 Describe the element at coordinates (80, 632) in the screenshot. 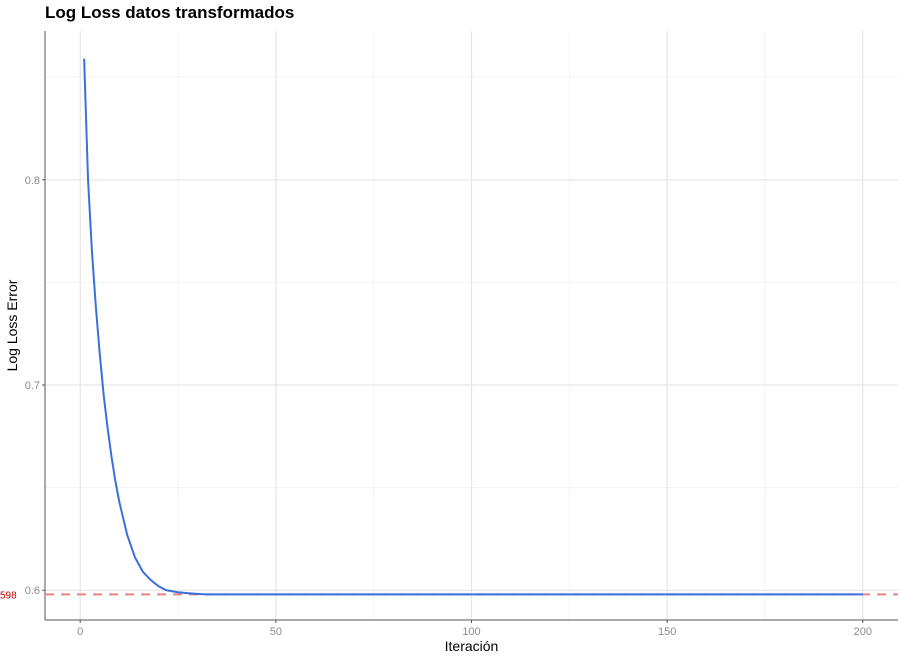

I see `x-tick-label: 0` at that location.